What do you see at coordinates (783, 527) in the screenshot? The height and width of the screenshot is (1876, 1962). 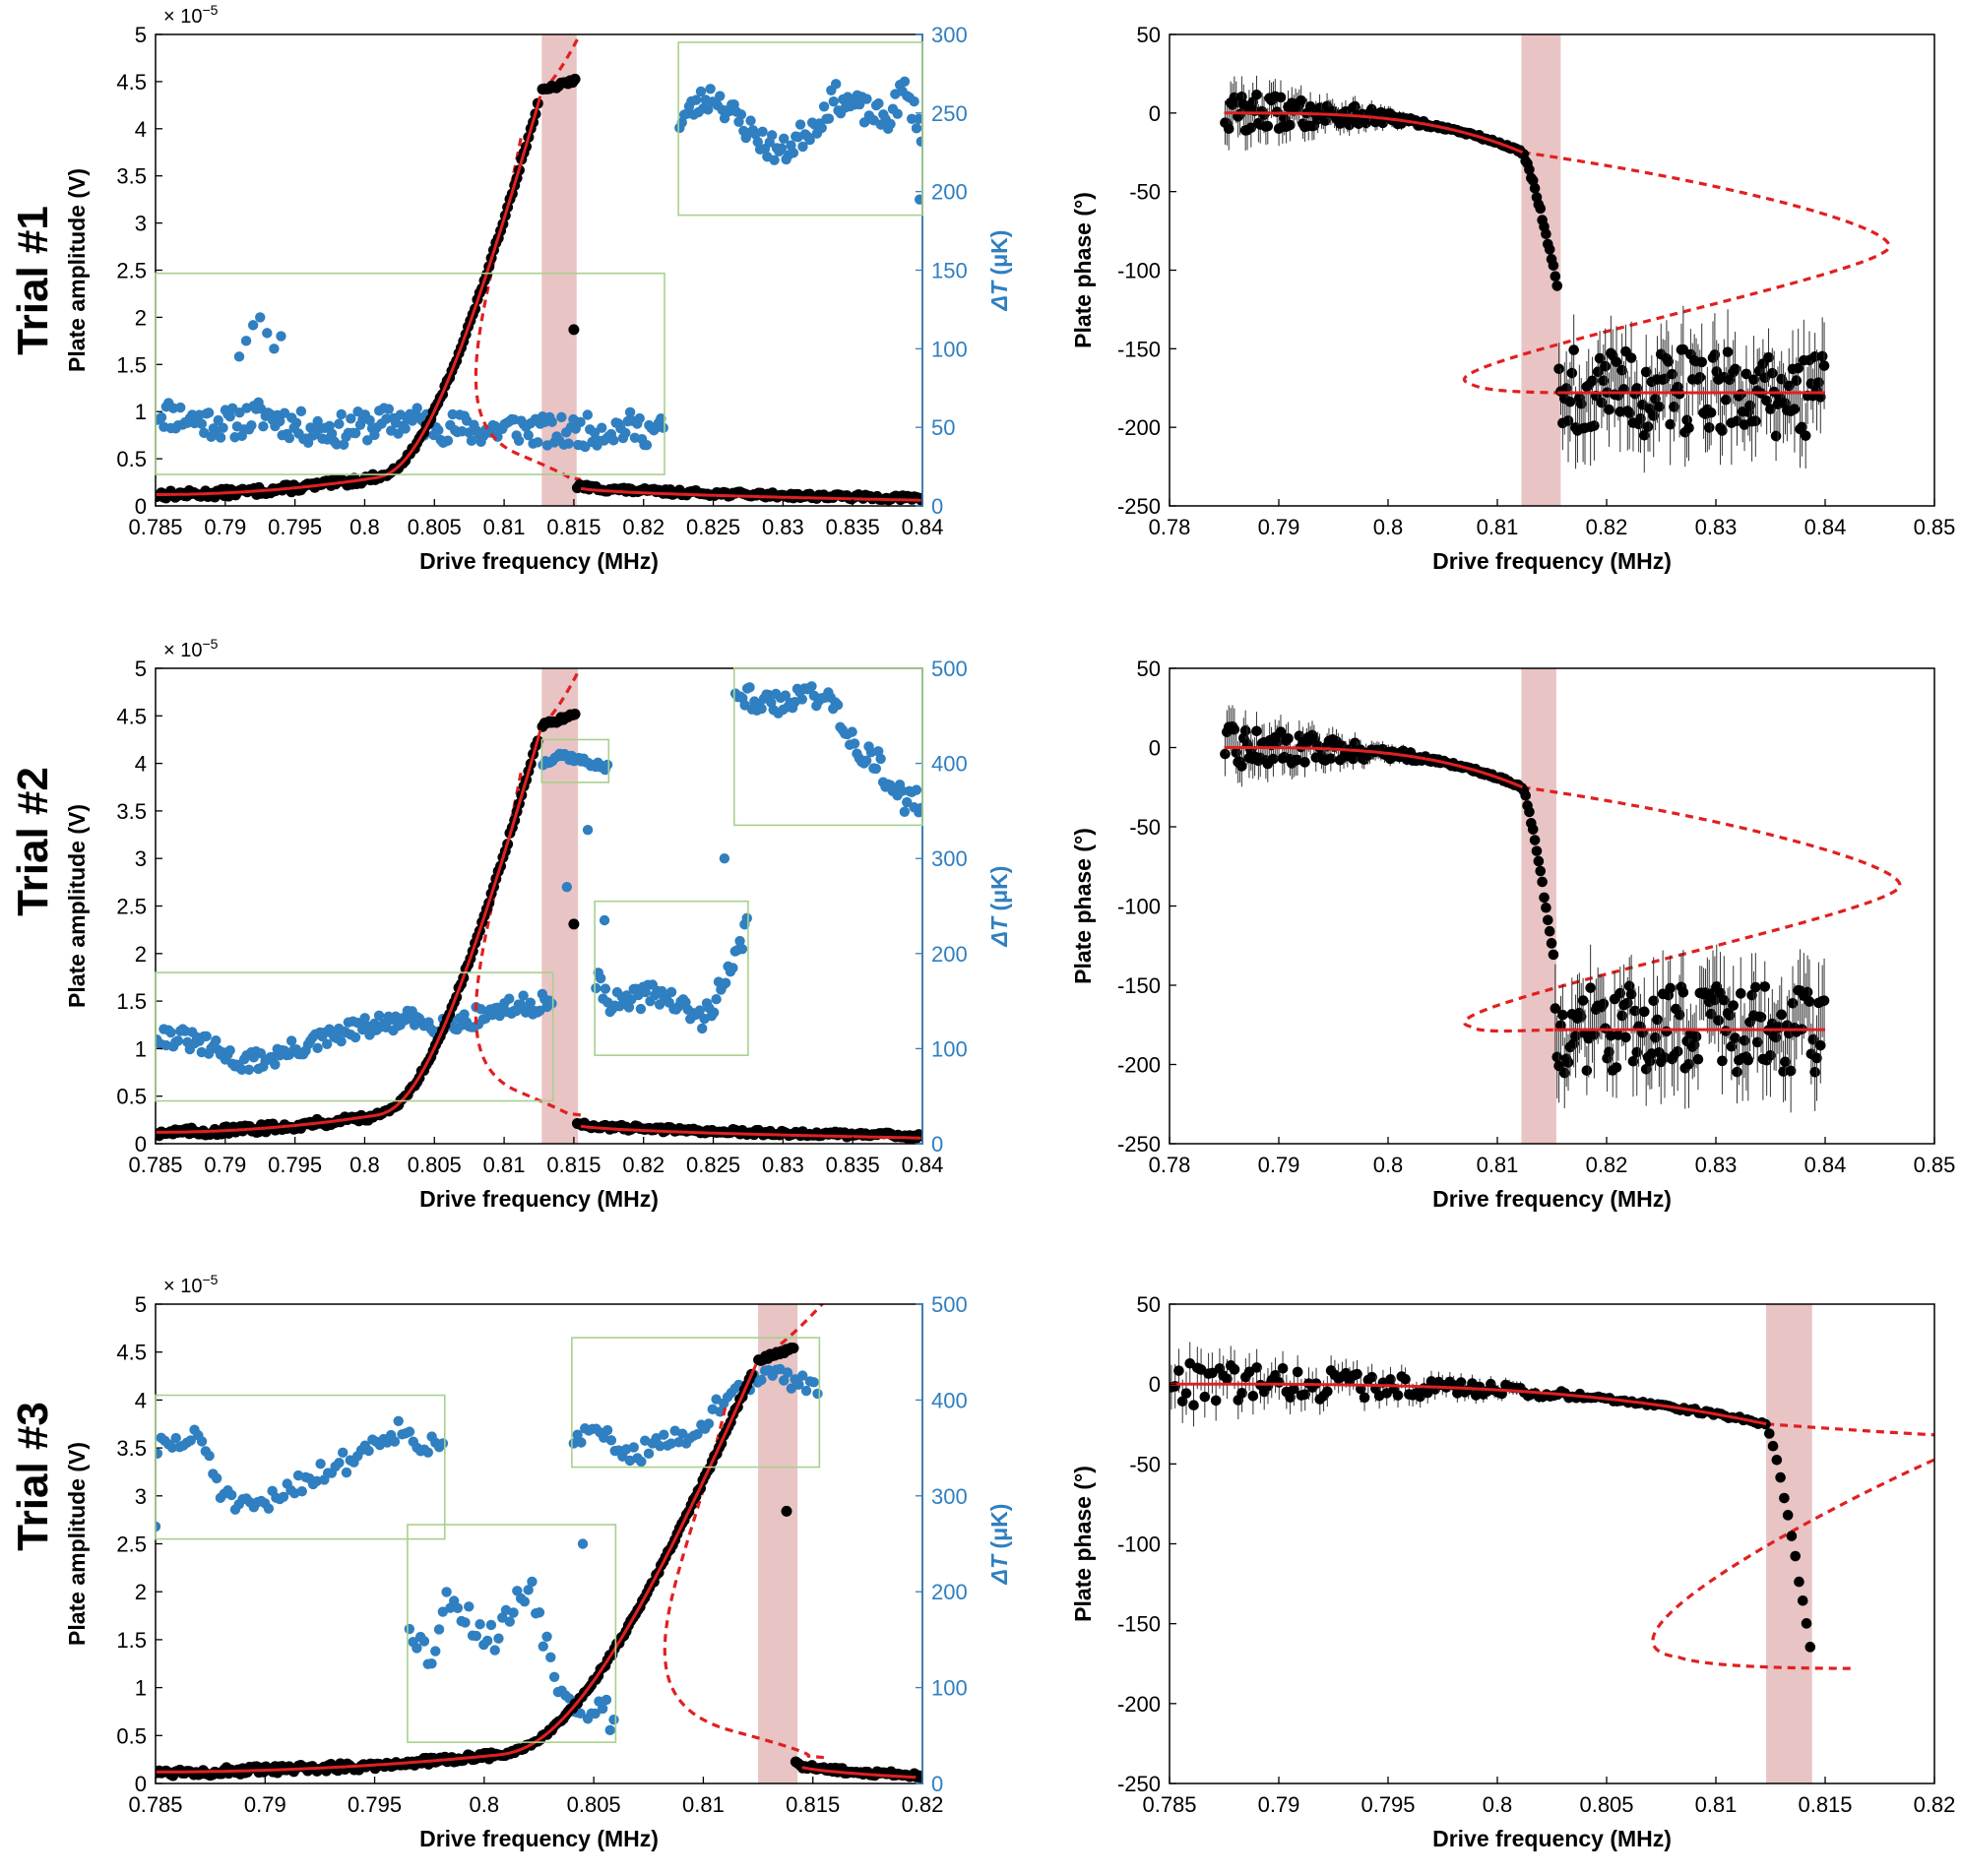 I see `x-tick-label: 0.83` at bounding box center [783, 527].